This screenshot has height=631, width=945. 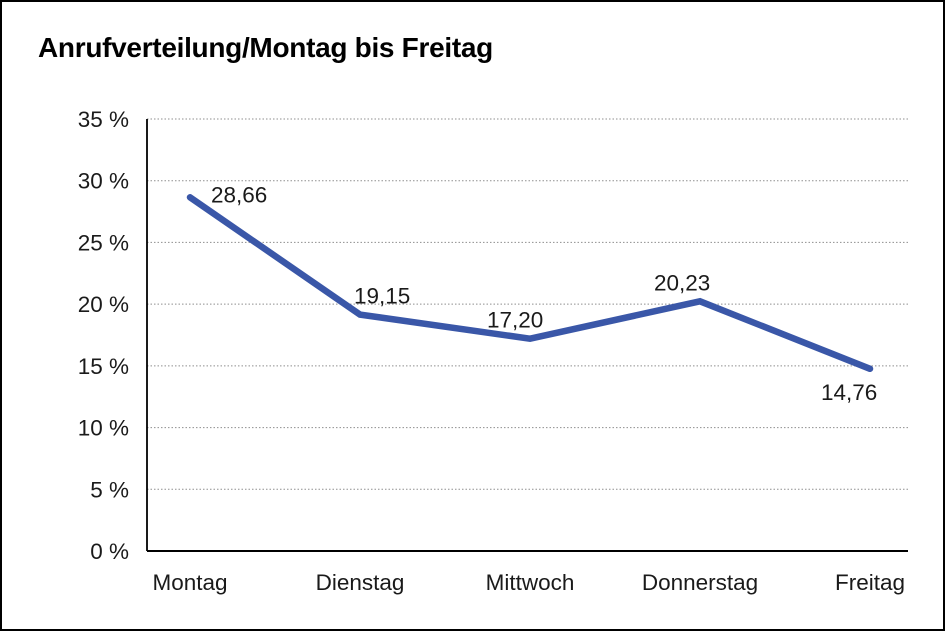 What do you see at coordinates (189, 582) in the screenshot?
I see `x-axis-category-label: Montag` at bounding box center [189, 582].